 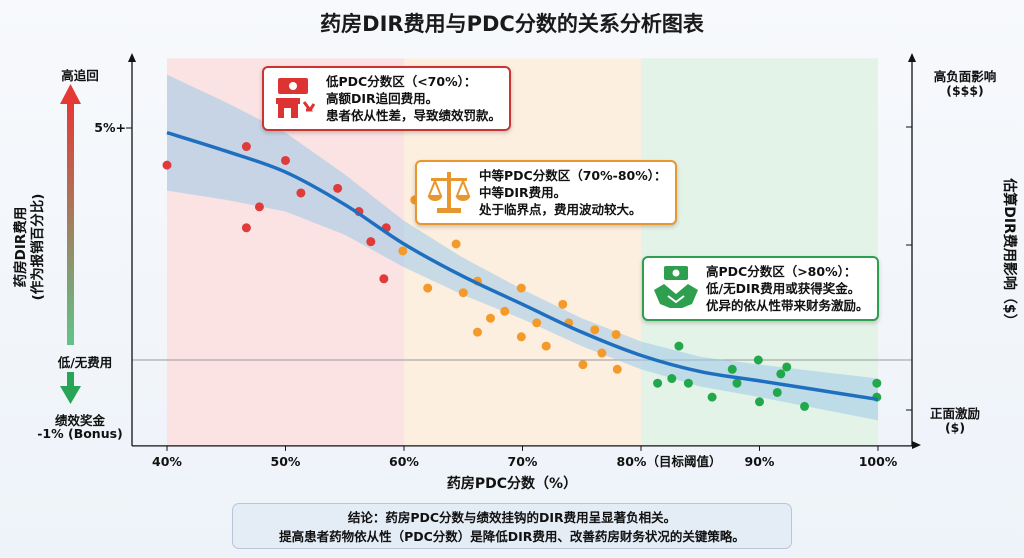 I want to click on x-tick-label: 90%, so click(x=760, y=461).